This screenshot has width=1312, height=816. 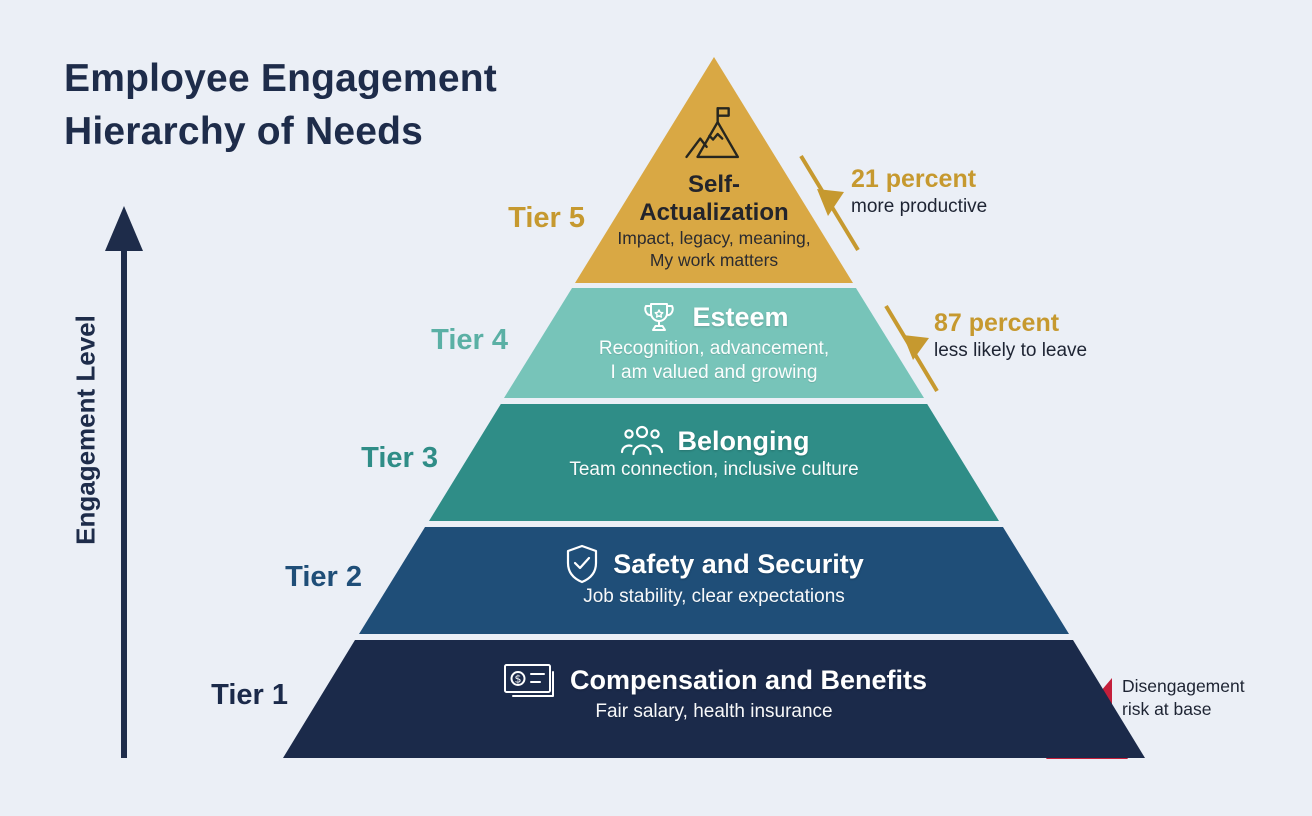 What do you see at coordinates (528, 680) in the screenshot?
I see `banknote-icon: $` at bounding box center [528, 680].